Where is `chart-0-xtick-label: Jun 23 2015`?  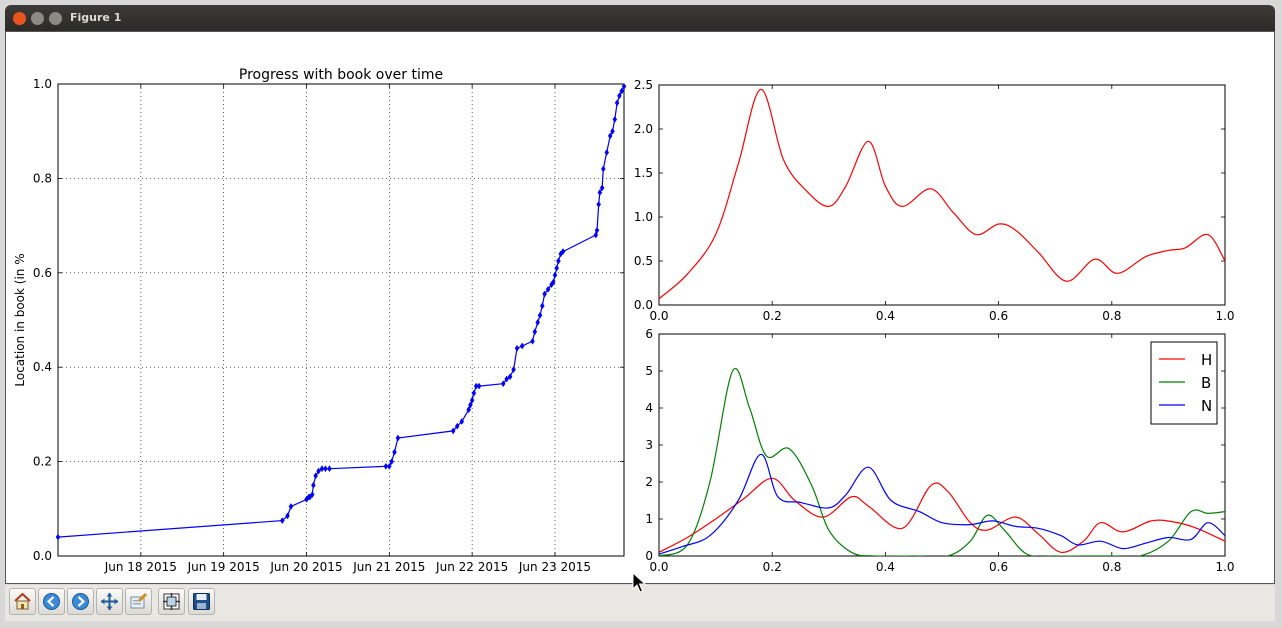 chart-0-xtick-label: Jun 23 2015 is located at coordinates (554, 567).